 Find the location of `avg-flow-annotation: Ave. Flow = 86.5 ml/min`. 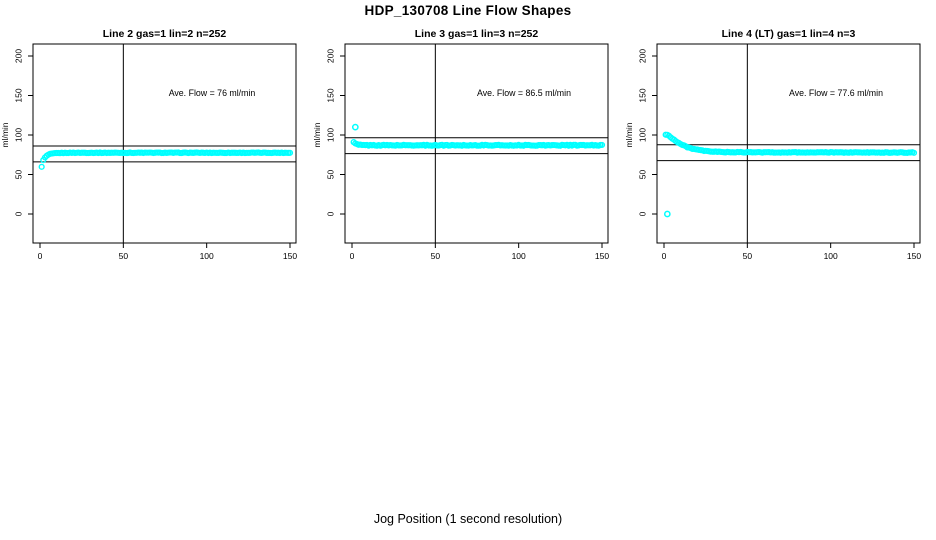

avg-flow-annotation: Ave. Flow = 86.5 ml/min is located at coordinates (524, 93).